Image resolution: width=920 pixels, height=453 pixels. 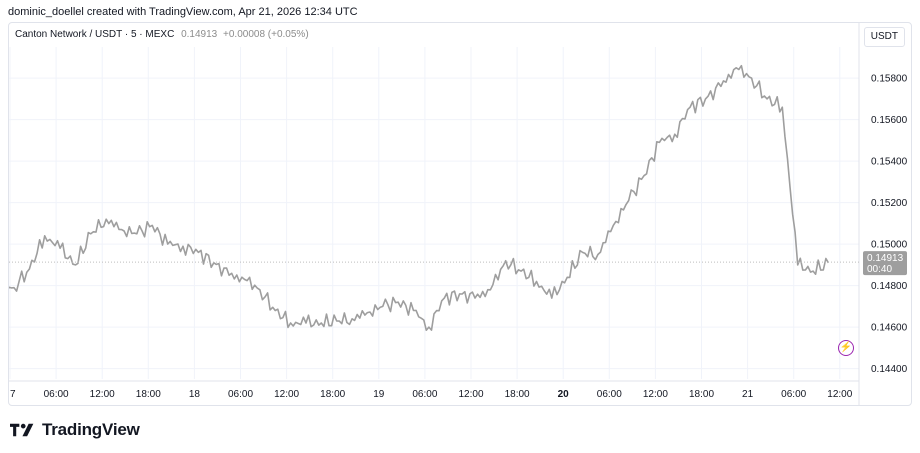 What do you see at coordinates (889, 286) in the screenshot?
I see `y-tick-label-5: 0.14800` at bounding box center [889, 286].